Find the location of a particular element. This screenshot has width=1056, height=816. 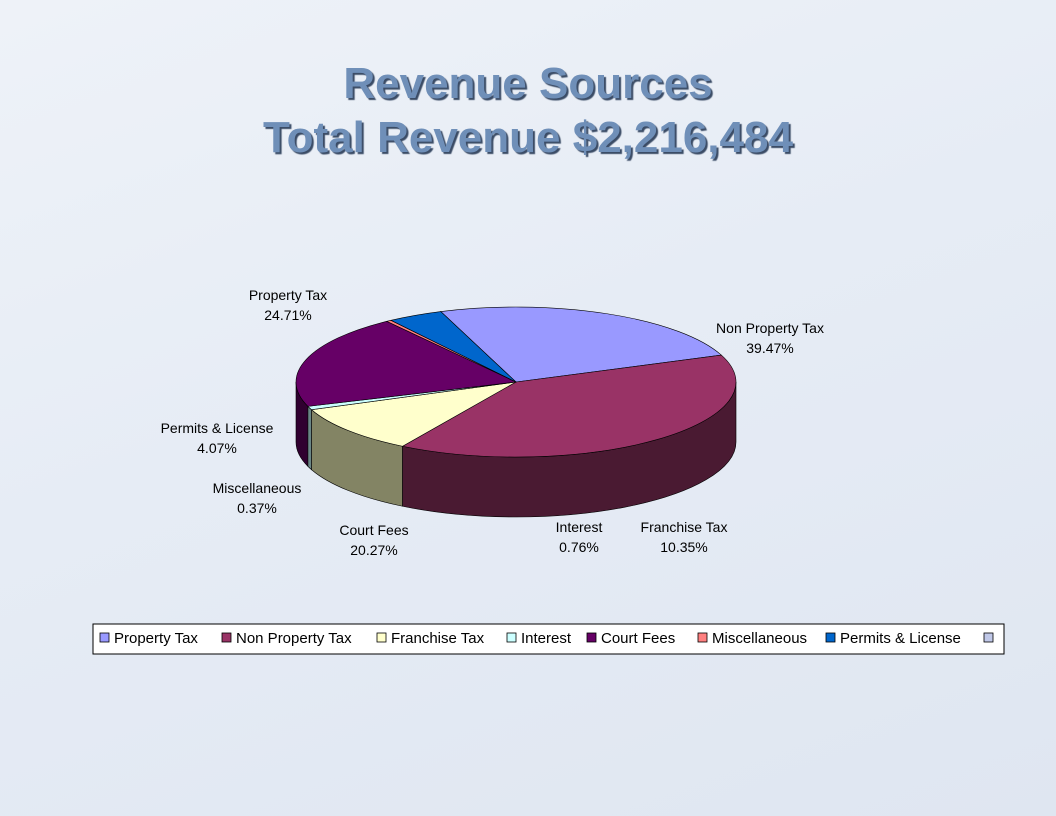

legend-label-franchise-tax: Franchise Tax is located at coordinates (438, 638).